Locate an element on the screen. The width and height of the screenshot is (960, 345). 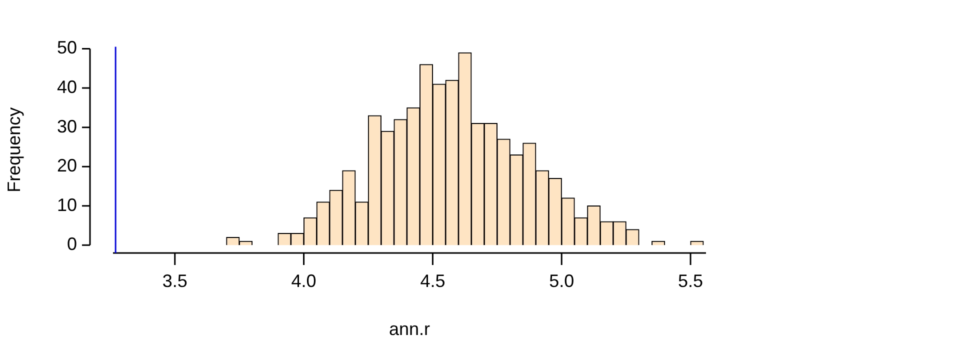
y-tick-label: 50 is located at coordinates (66, 48).